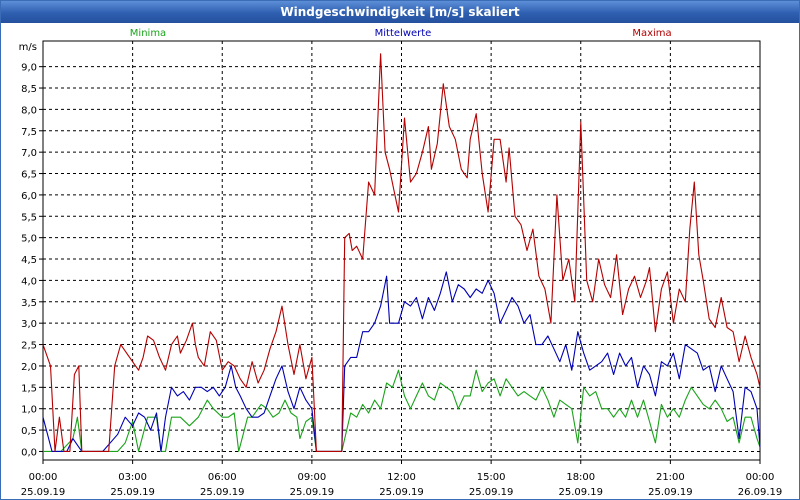  What do you see at coordinates (29, 175) in the screenshot?
I see `y-tick-label: 6,5` at bounding box center [29, 175].